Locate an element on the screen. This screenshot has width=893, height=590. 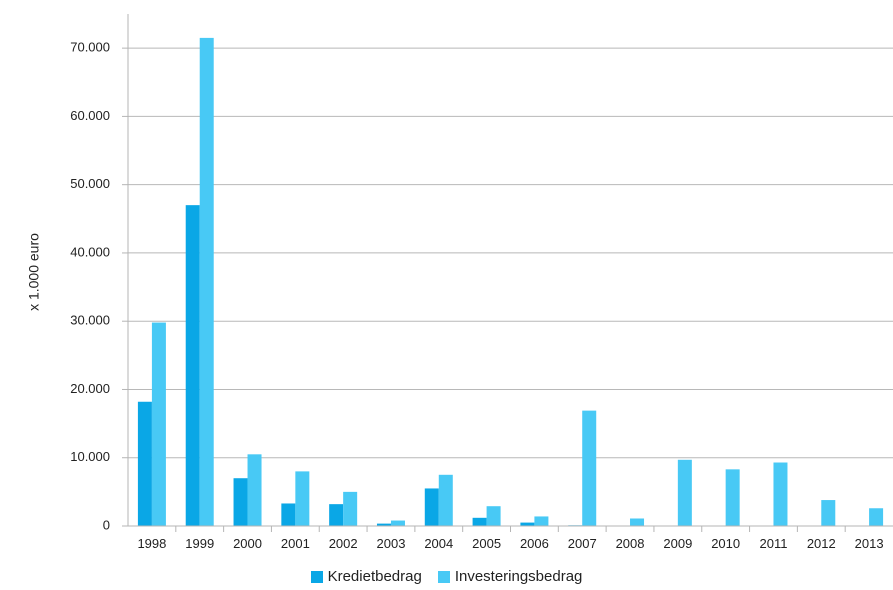
legend-swatch-investeringsbedrag is located at coordinates (443, 576).